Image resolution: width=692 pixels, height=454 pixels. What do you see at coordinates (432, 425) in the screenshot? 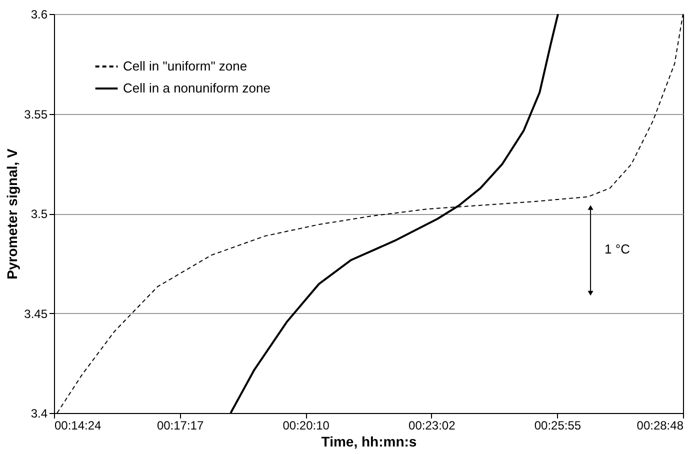
I see `x-tick-label: 00:23:02` at bounding box center [432, 425].